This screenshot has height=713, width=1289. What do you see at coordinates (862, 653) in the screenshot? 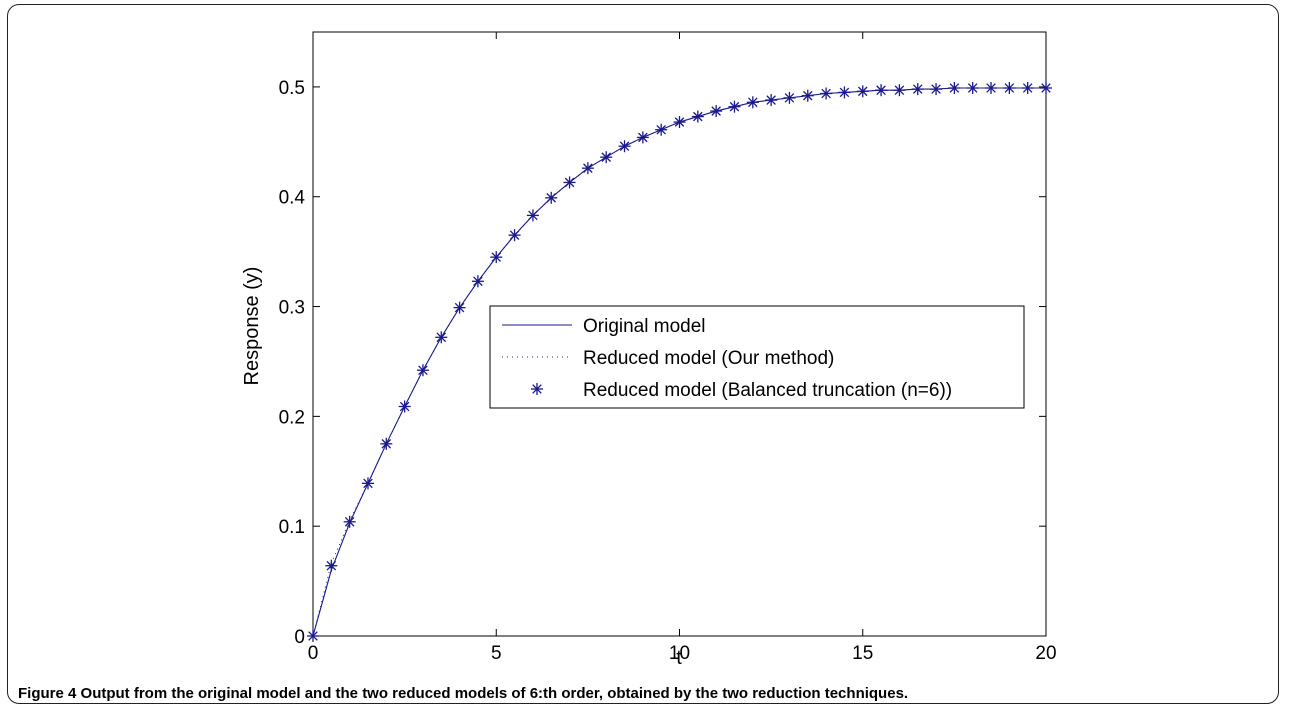
I see `x-tick-label: 15` at bounding box center [862, 653].